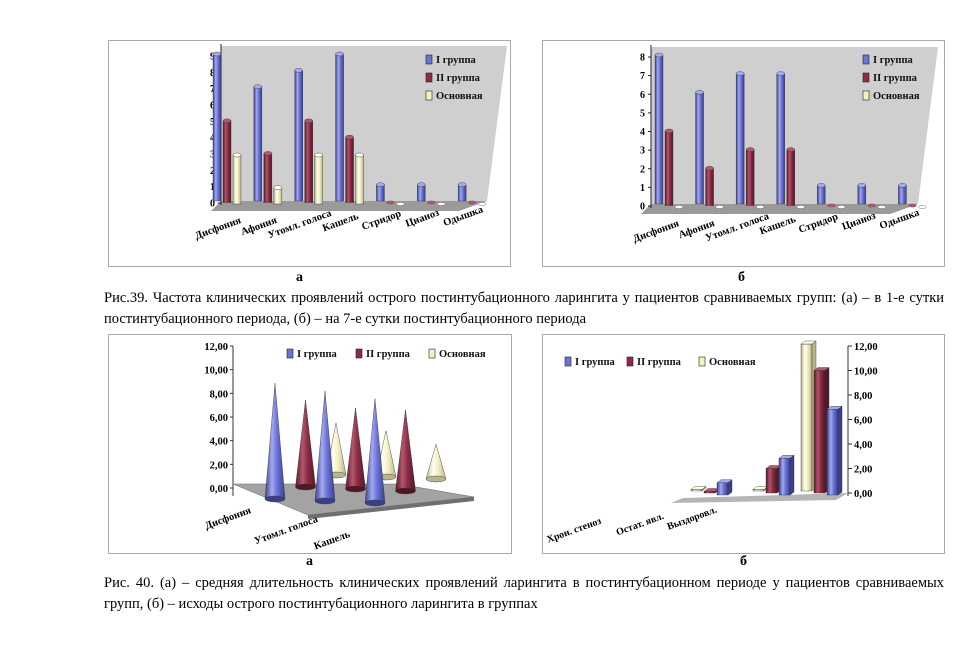 The width and height of the screenshot is (967, 650). What do you see at coordinates (364, 123) in the screenshot?
I see `plot-background` at bounding box center [364, 123].